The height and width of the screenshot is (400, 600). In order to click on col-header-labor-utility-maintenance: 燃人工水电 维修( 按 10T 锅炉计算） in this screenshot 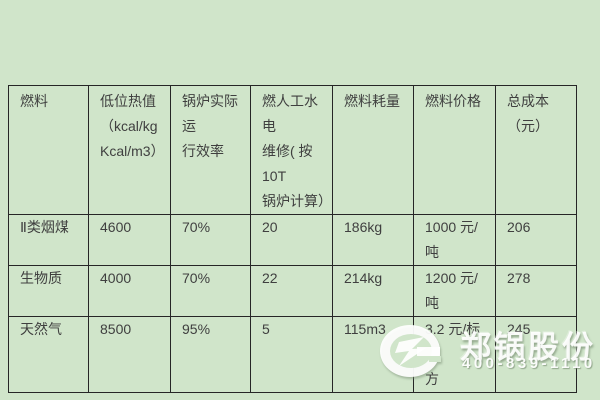, I will do `click(291, 150)`.